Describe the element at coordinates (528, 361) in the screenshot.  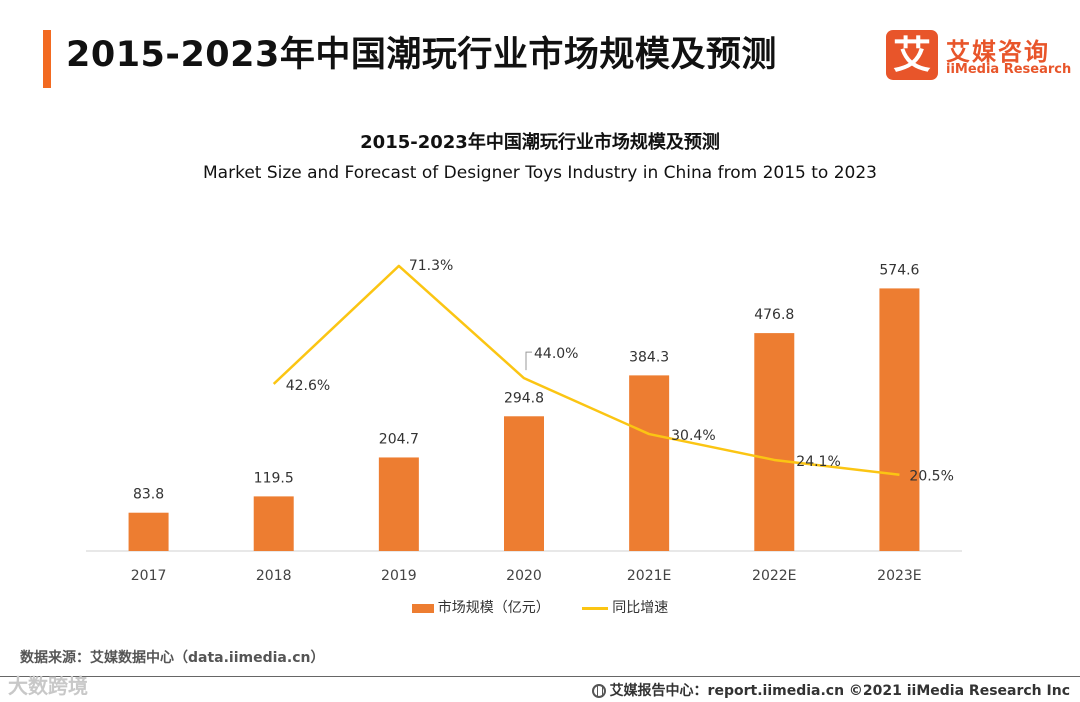
I see `line-label-leader` at that location.